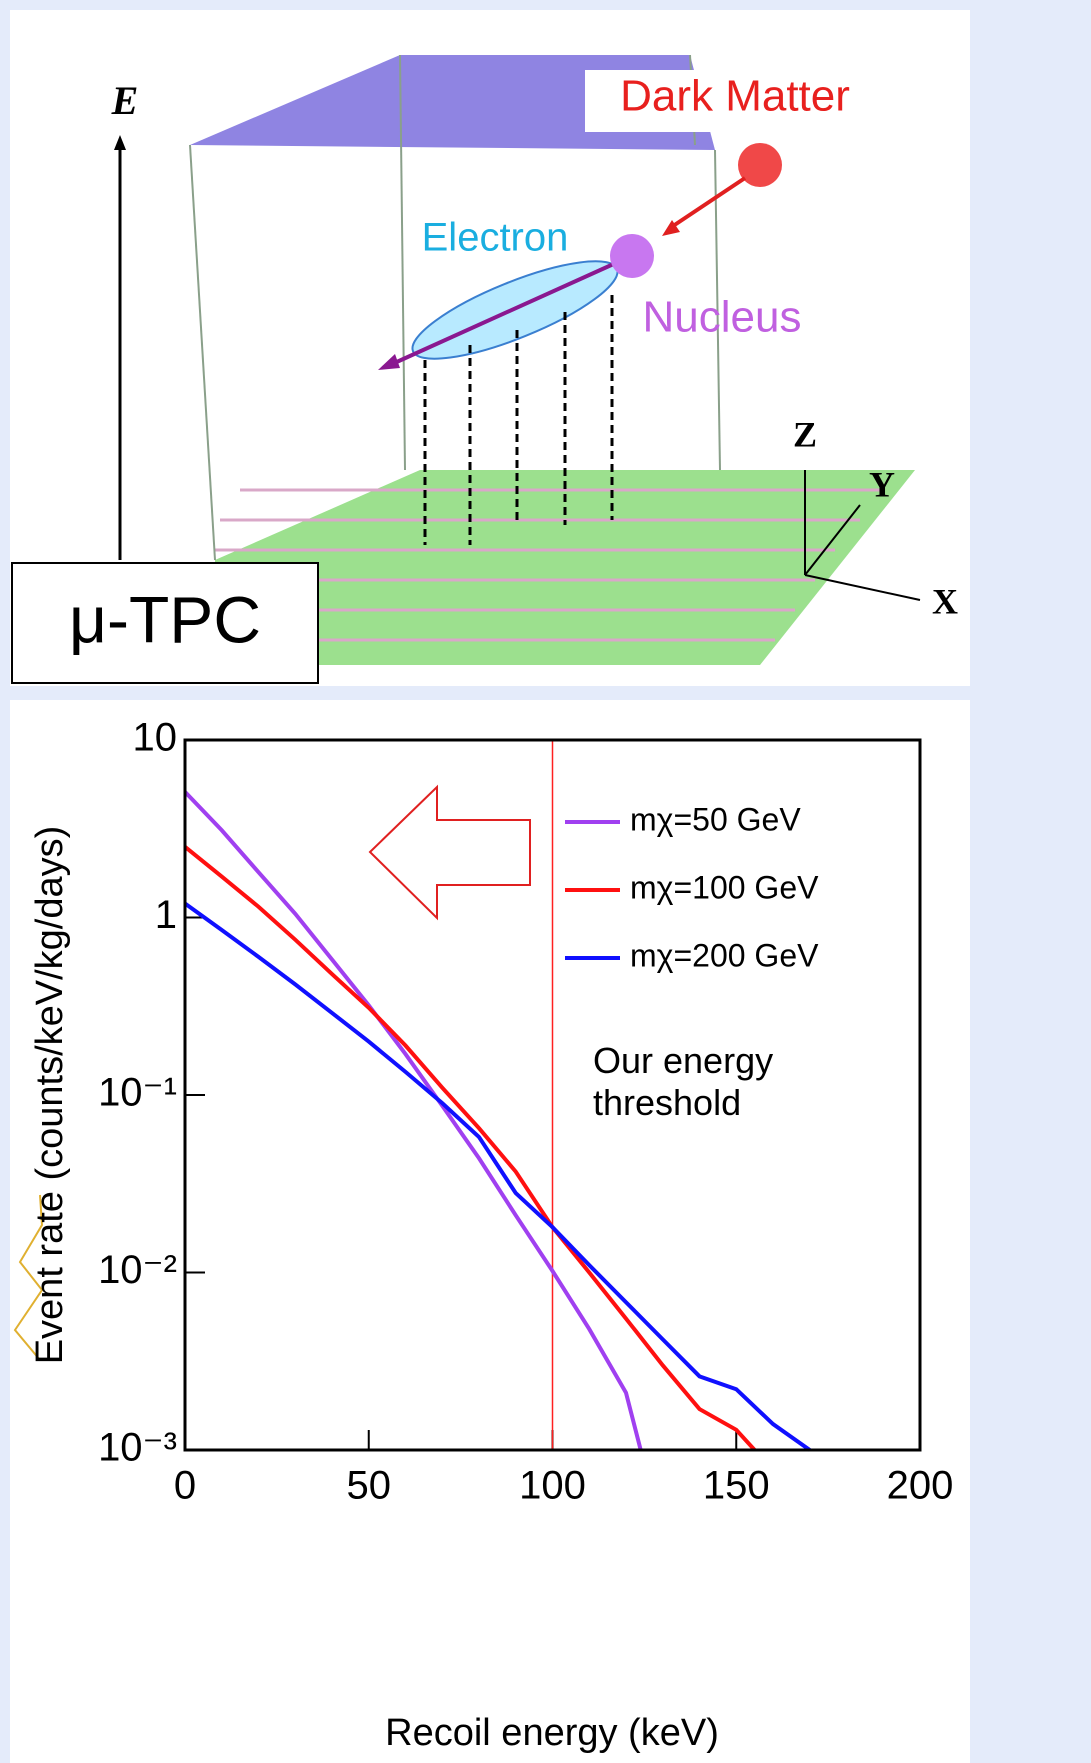 This screenshot has height=1763, width=1091. What do you see at coordinates (552, 1486) in the screenshot?
I see `x-tick-label: 100` at bounding box center [552, 1486].